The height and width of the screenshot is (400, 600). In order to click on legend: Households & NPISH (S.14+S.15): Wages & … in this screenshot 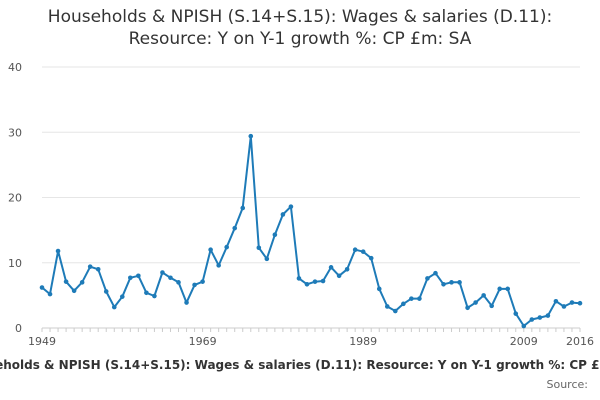, I will do `click(300, 365)`.